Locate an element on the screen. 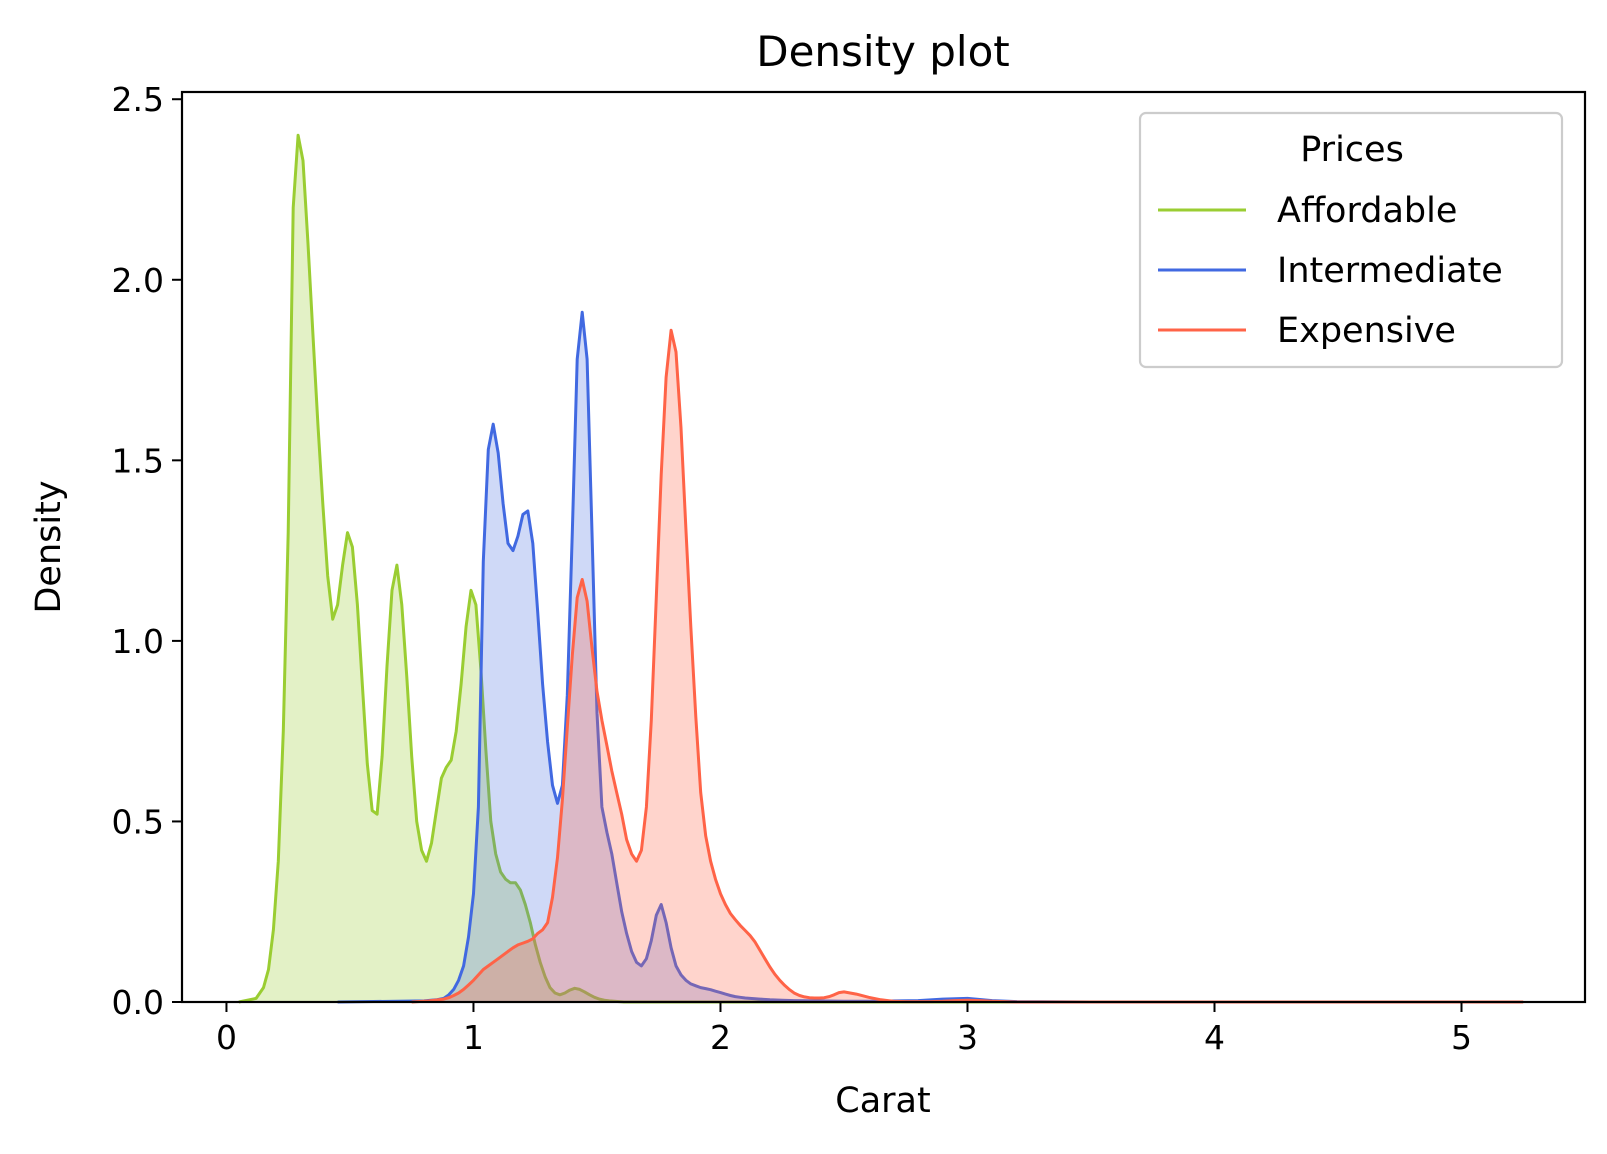  x-tick-label: 0 is located at coordinates (226, 1037).